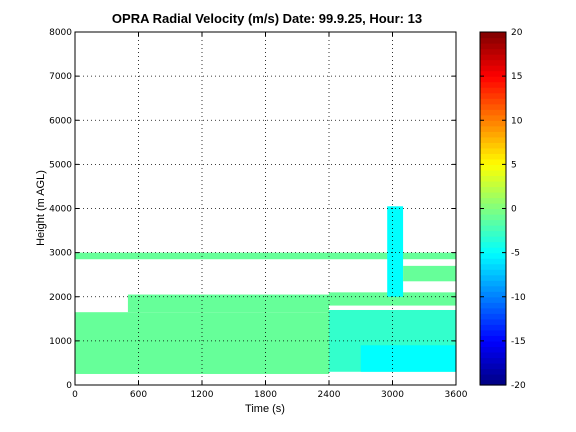 The width and height of the screenshot is (576, 432). What do you see at coordinates (518, 342) in the screenshot?
I see `colorbar-tick-label: -15` at bounding box center [518, 342].